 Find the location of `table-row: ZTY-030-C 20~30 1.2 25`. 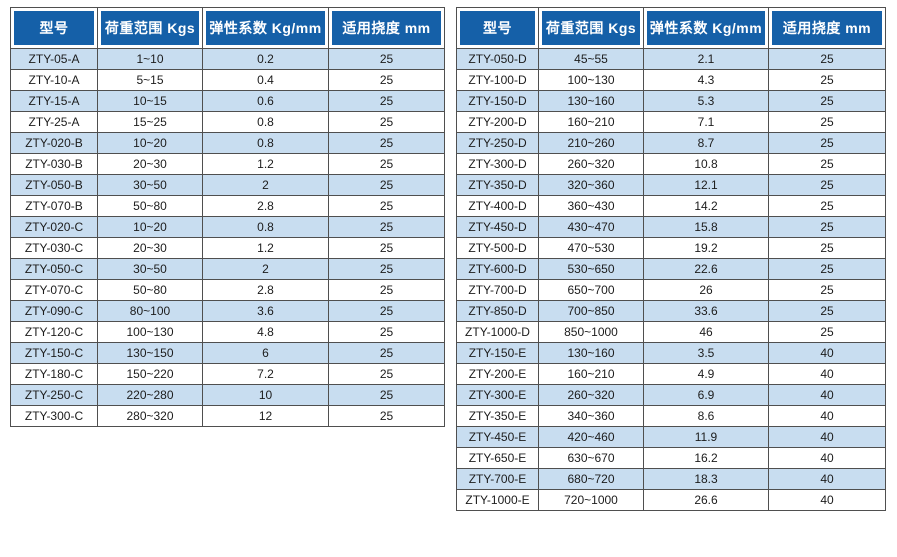

table-row: ZTY-030-C 20~30 1.2 25 is located at coordinates (227, 248).